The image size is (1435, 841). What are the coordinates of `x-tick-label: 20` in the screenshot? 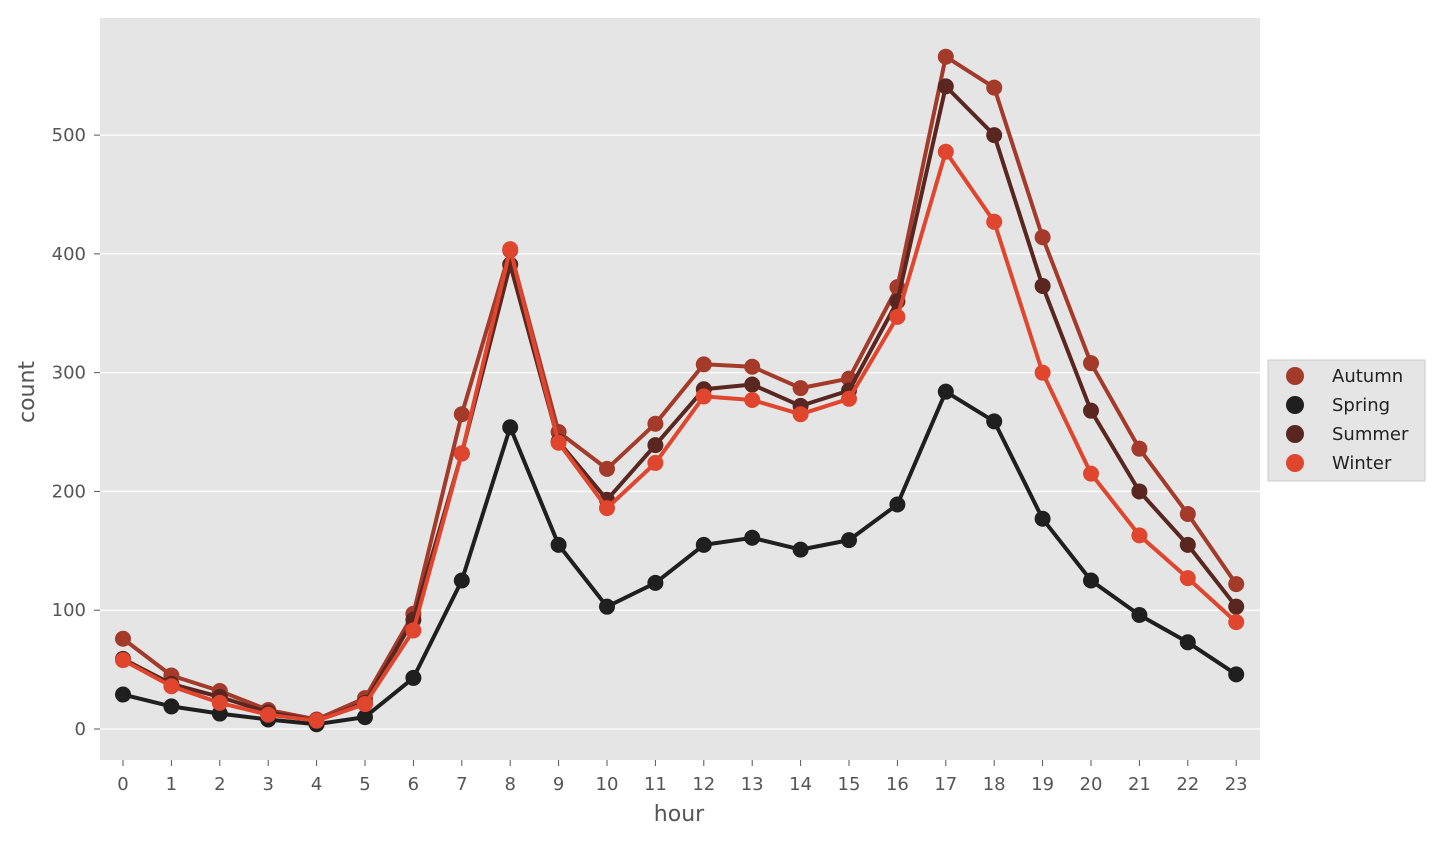 It's located at (1091, 784).